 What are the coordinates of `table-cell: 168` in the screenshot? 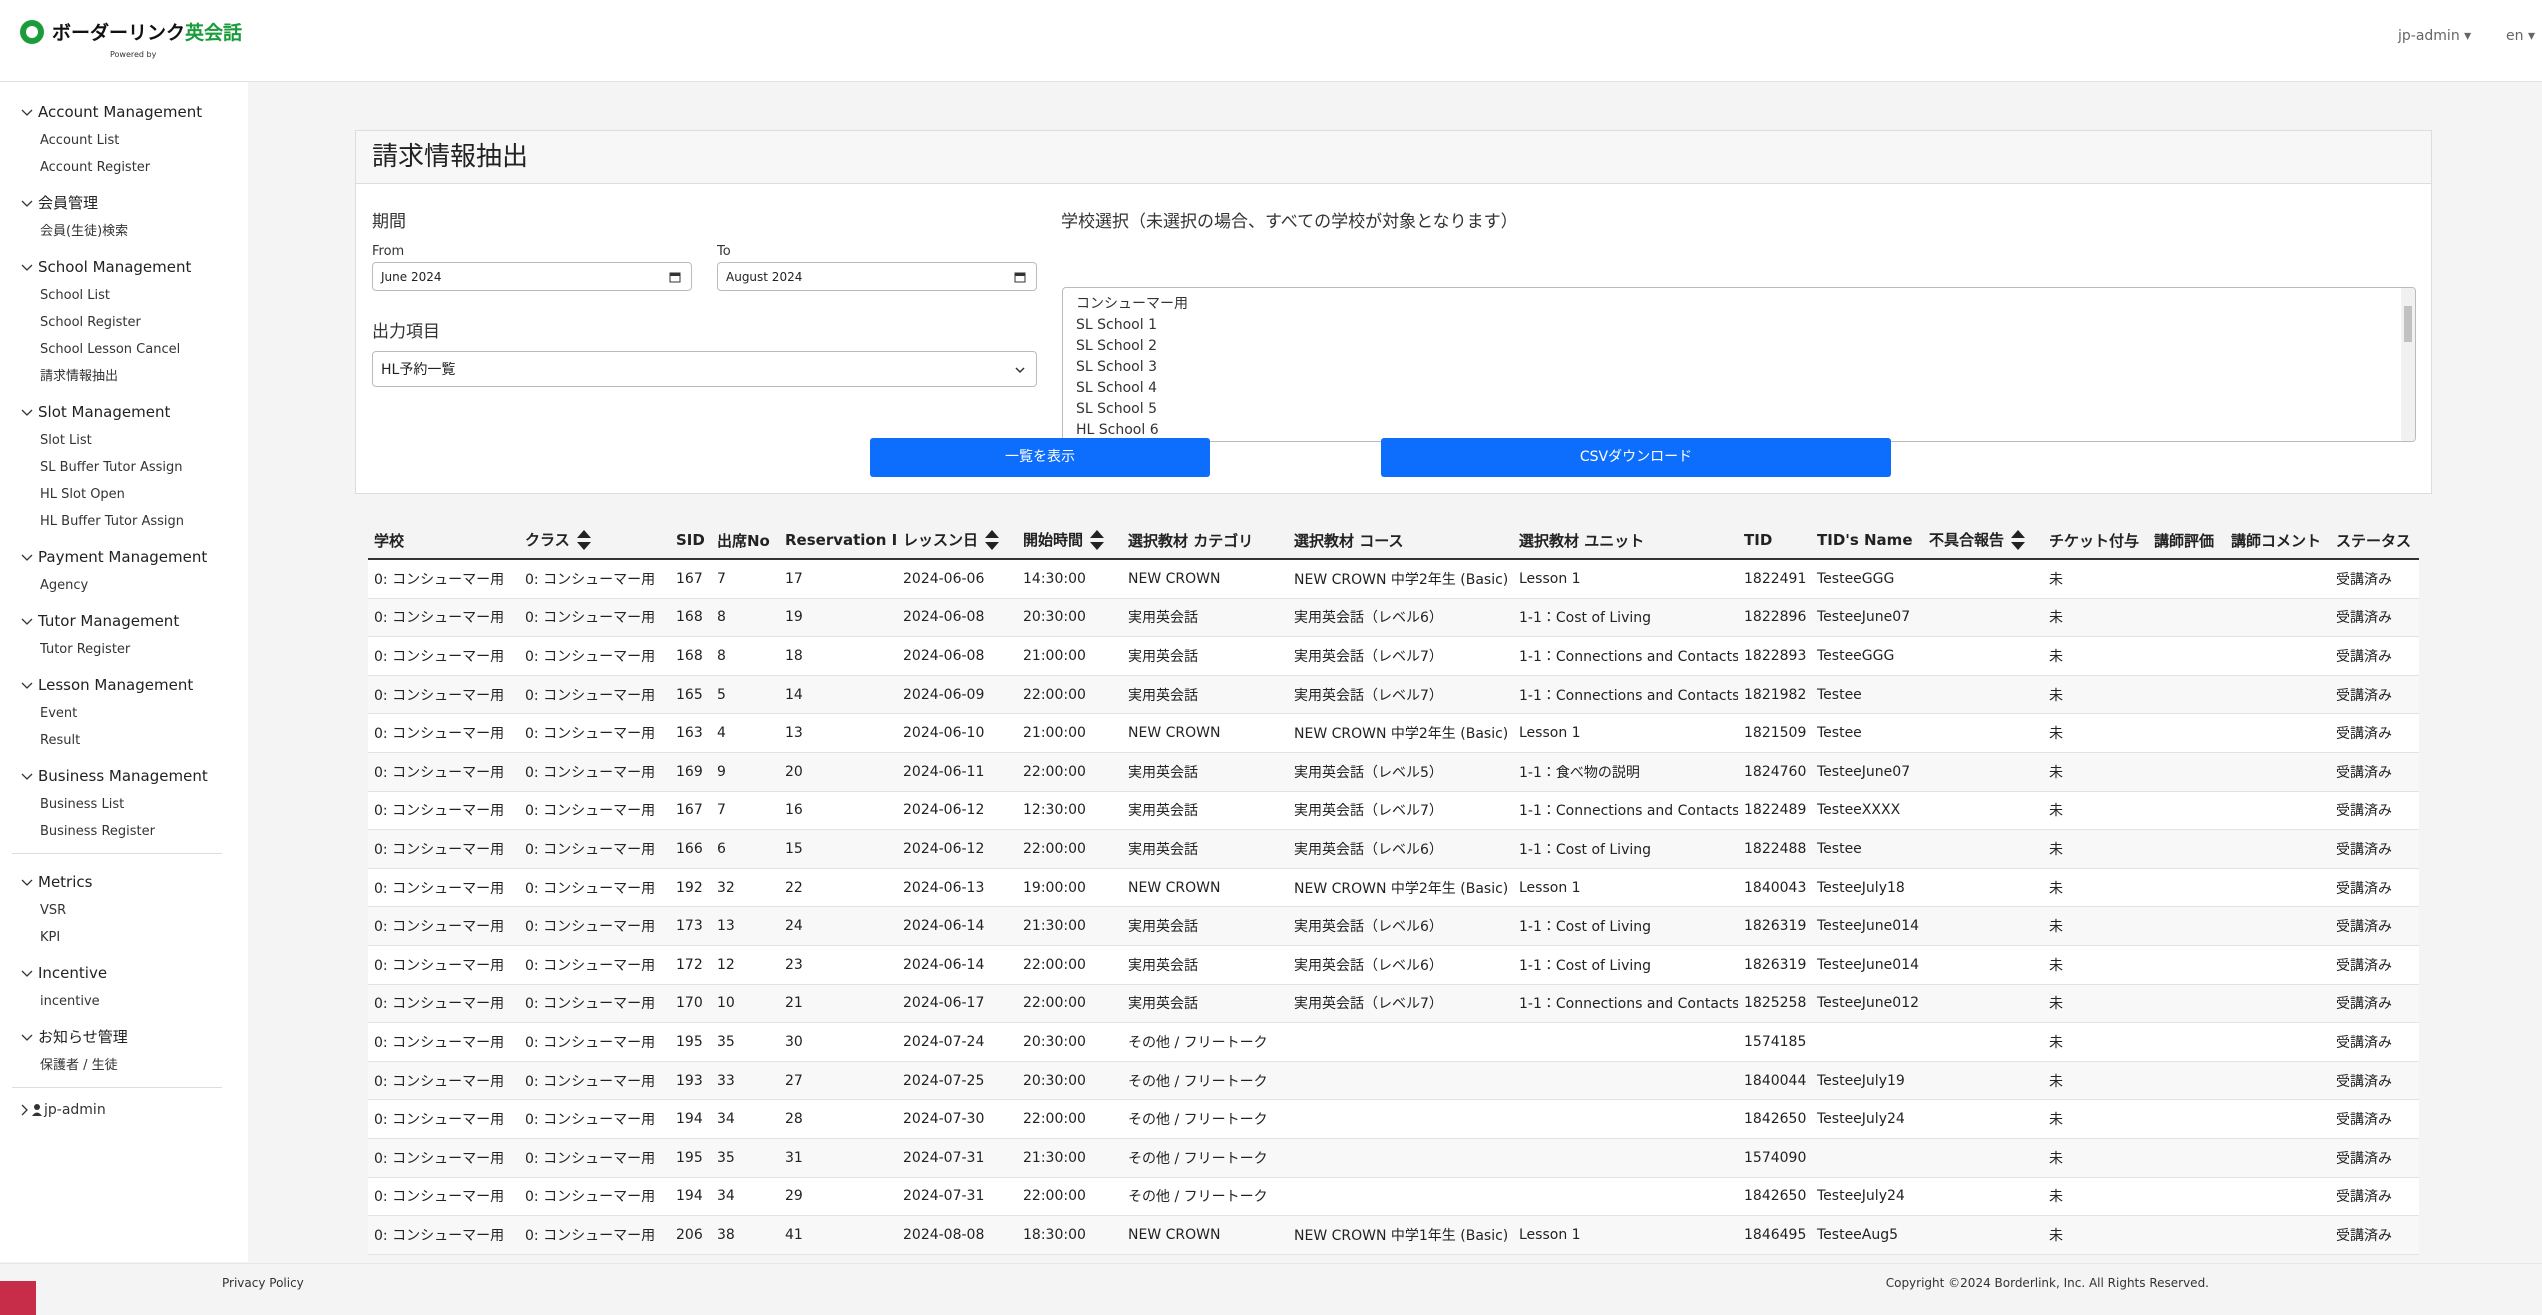 It's located at (690, 656).